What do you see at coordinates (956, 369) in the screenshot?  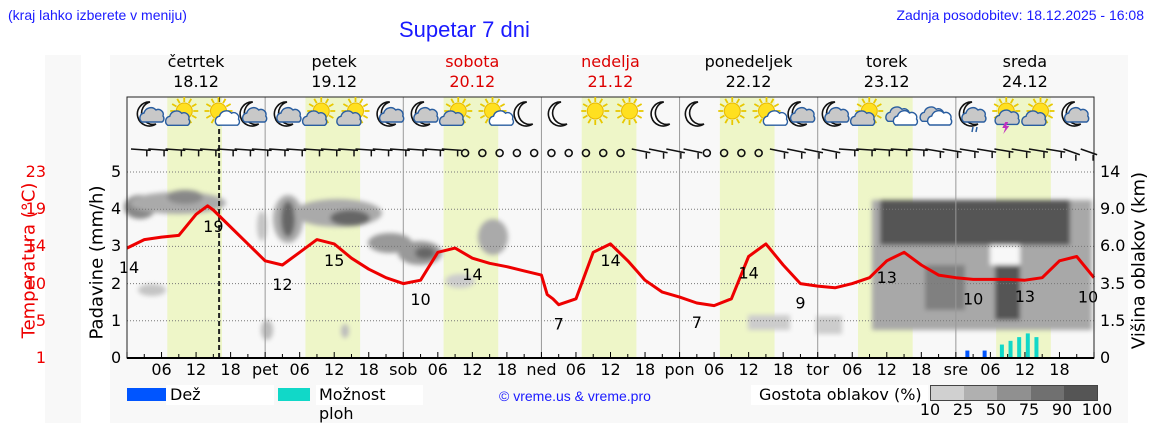 I see `time-tick: sre` at bounding box center [956, 369].